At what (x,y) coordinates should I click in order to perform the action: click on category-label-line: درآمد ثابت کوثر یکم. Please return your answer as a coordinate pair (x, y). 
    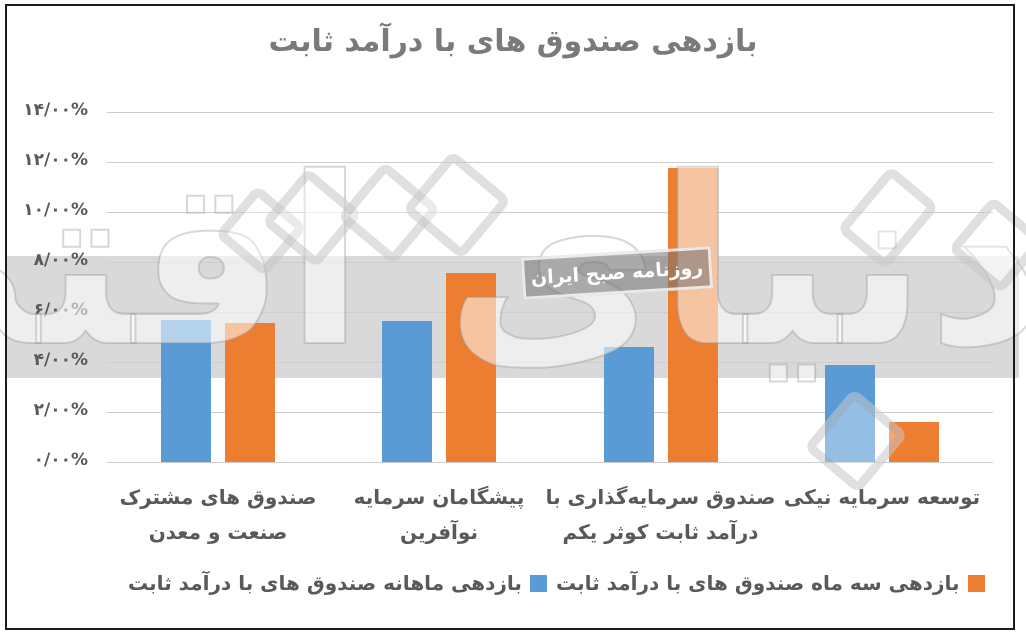
    Looking at the image, I should click on (660, 532).